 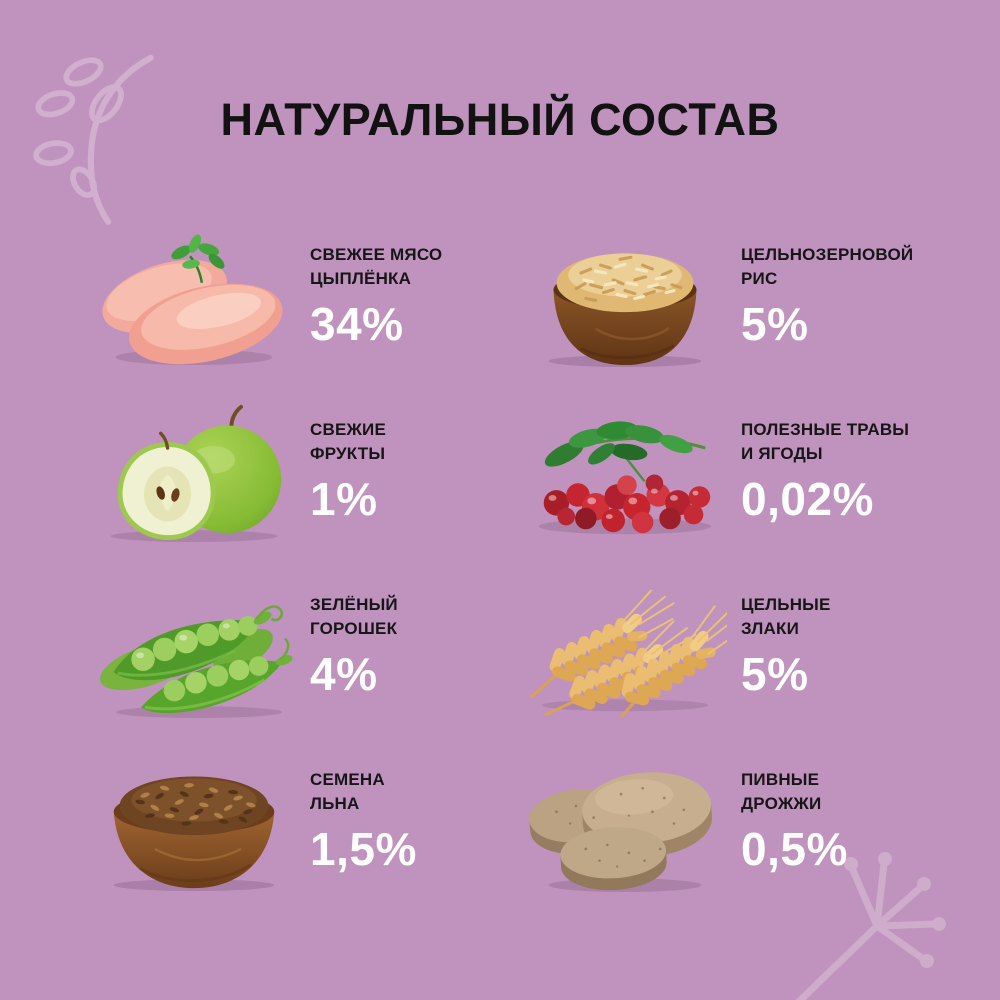 I want to click on ingredient-item-herbs-berries: ПОЛЕЗНЫЕ ТРАВЫ И ЯГОДЫ 0,02%, so click(x=718, y=472).